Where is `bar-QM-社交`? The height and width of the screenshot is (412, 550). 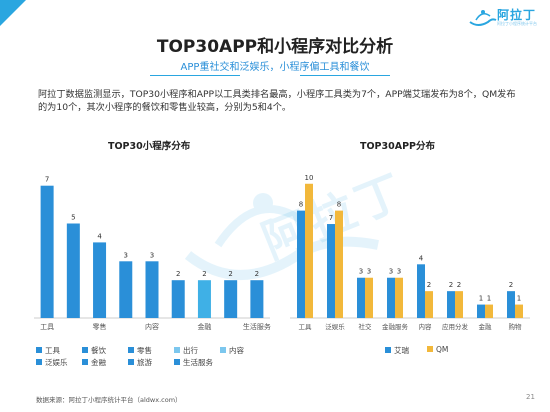 bar-QM-社交 is located at coordinates (369, 297).